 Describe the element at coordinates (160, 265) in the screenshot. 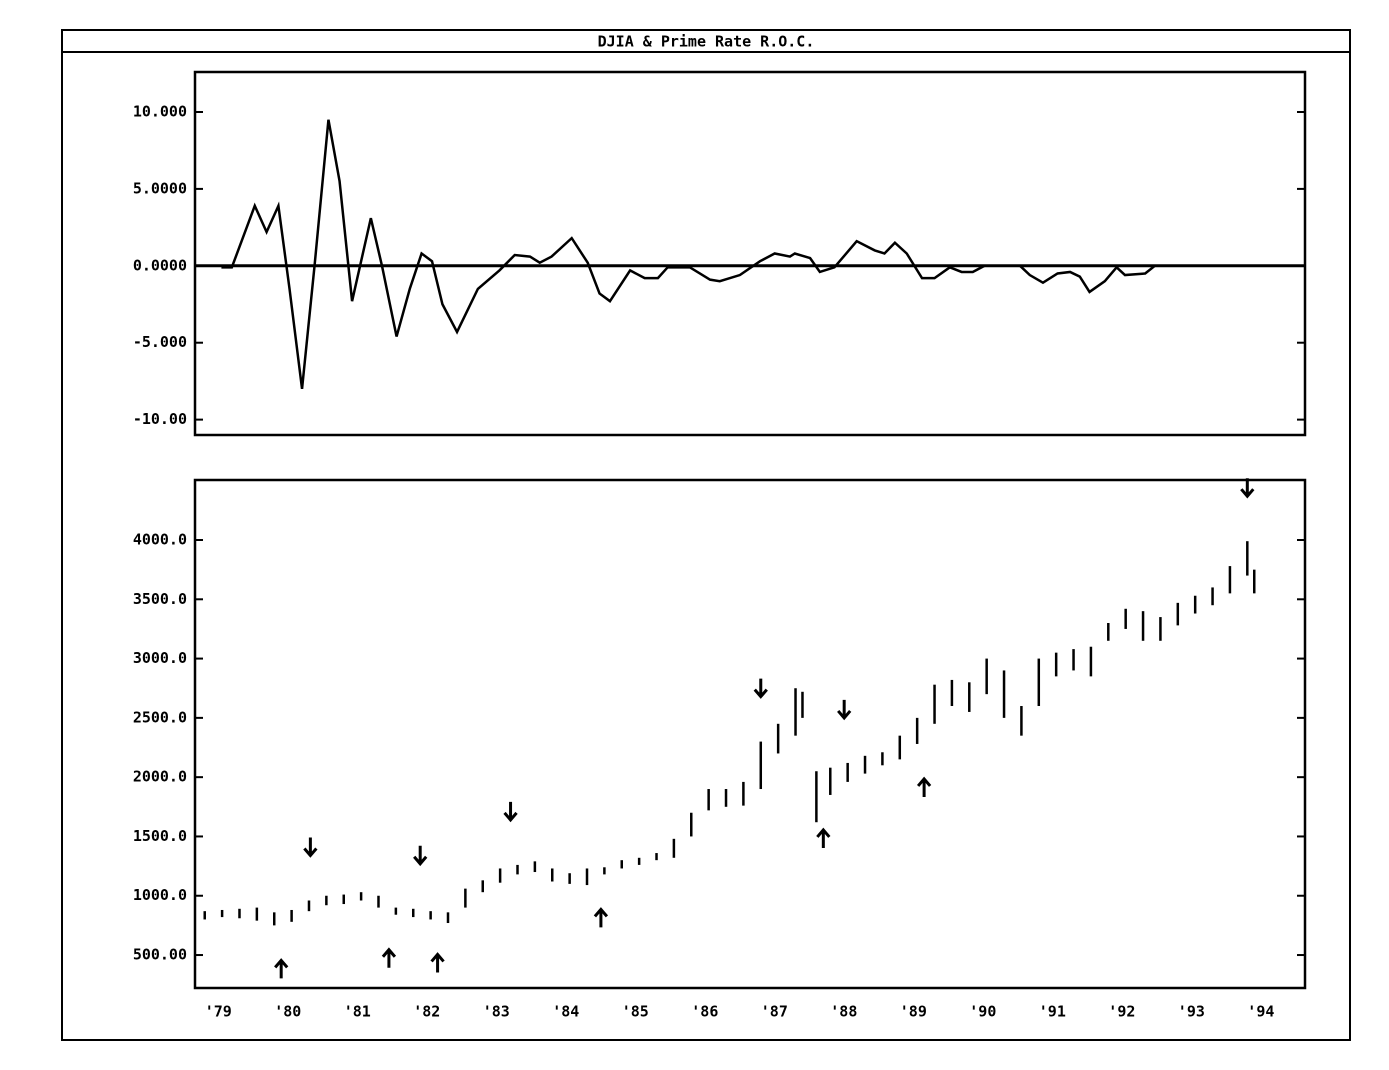

I see `y-tick-label: 0.0000` at that location.